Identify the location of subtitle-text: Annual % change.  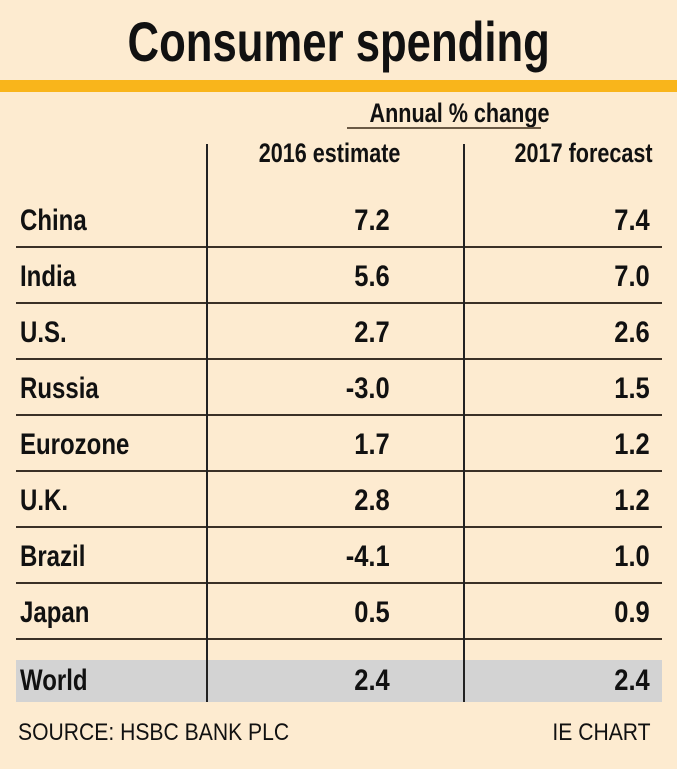
(459, 113).